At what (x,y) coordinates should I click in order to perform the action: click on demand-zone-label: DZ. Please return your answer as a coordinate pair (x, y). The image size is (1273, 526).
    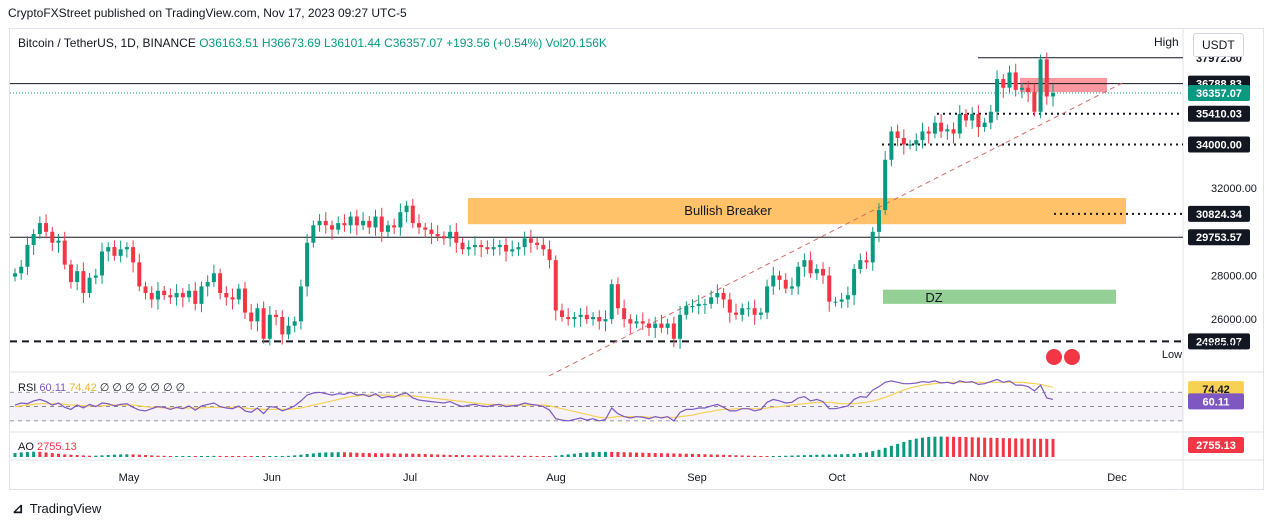
    Looking at the image, I should click on (933, 297).